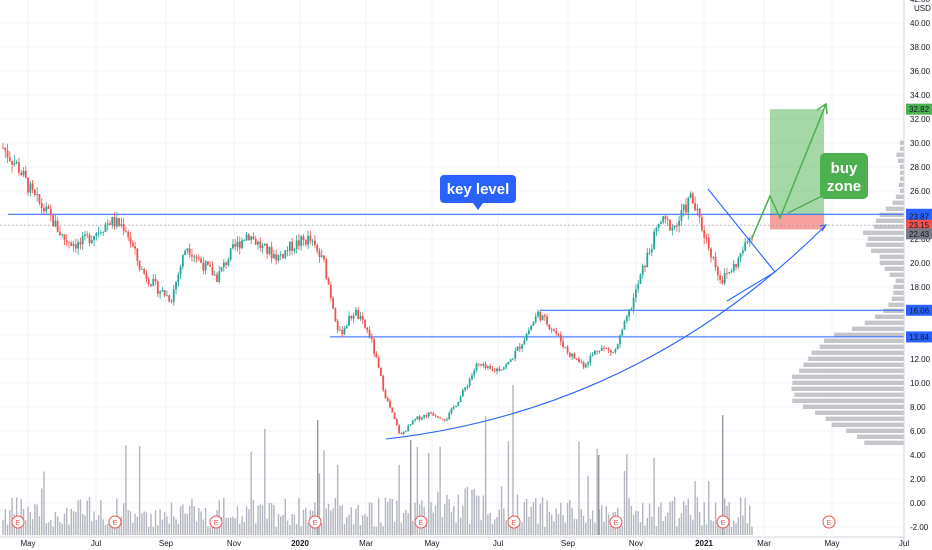 This screenshot has width=932, height=550. Describe the element at coordinates (498, 543) in the screenshot. I see `x-tick-label: Jul` at that location.